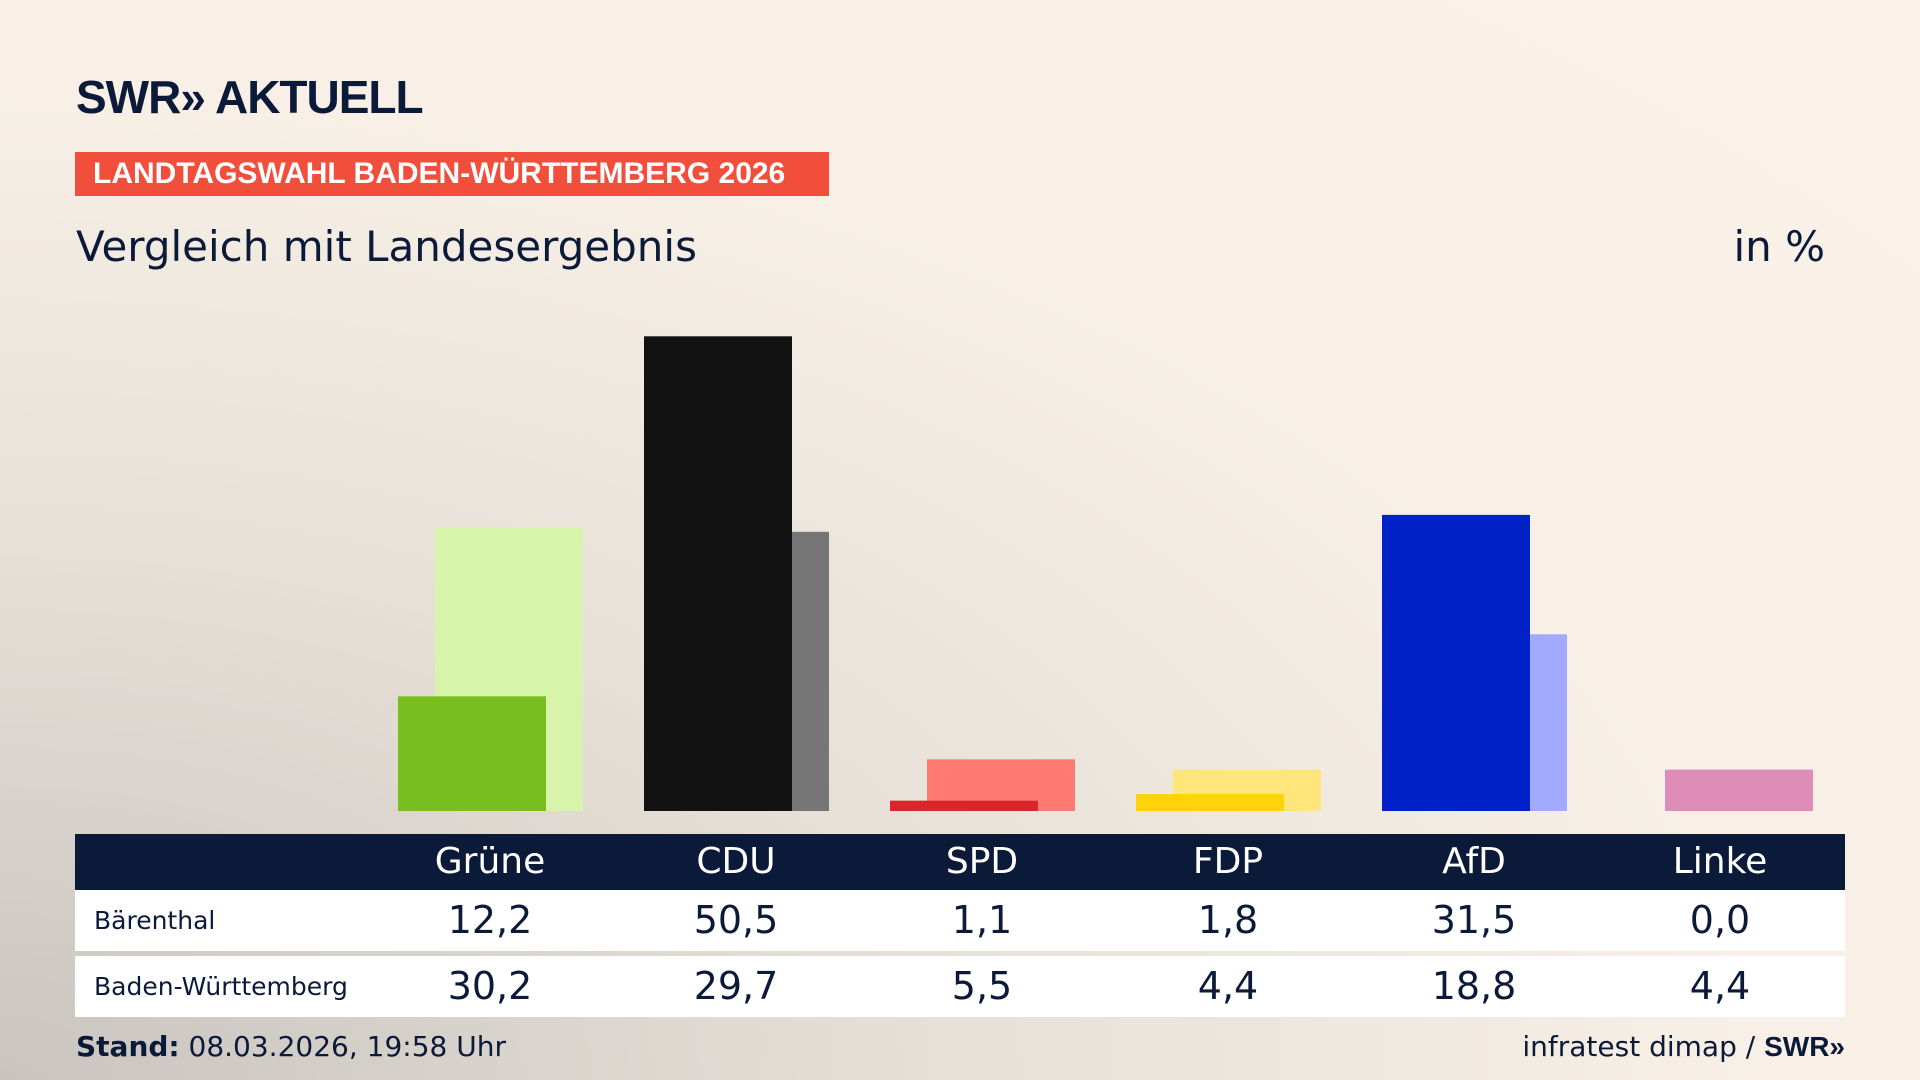 This screenshot has height=1080, width=1920. What do you see at coordinates (1643, 1046) in the screenshot?
I see `source-text: infratest dimap /` at bounding box center [1643, 1046].